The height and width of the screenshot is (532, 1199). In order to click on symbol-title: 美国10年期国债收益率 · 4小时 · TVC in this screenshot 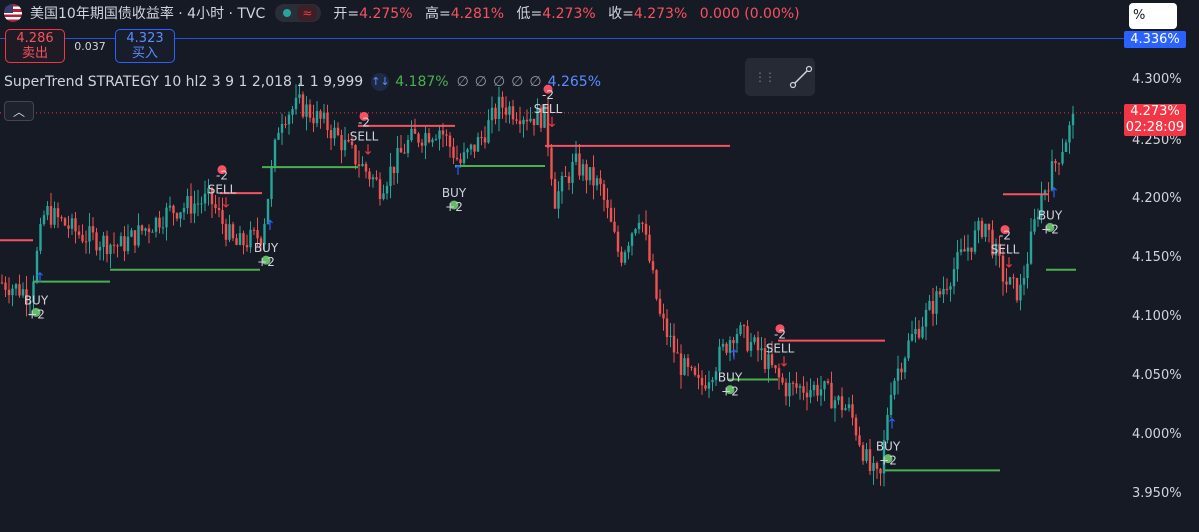, I will do `click(148, 14)`.